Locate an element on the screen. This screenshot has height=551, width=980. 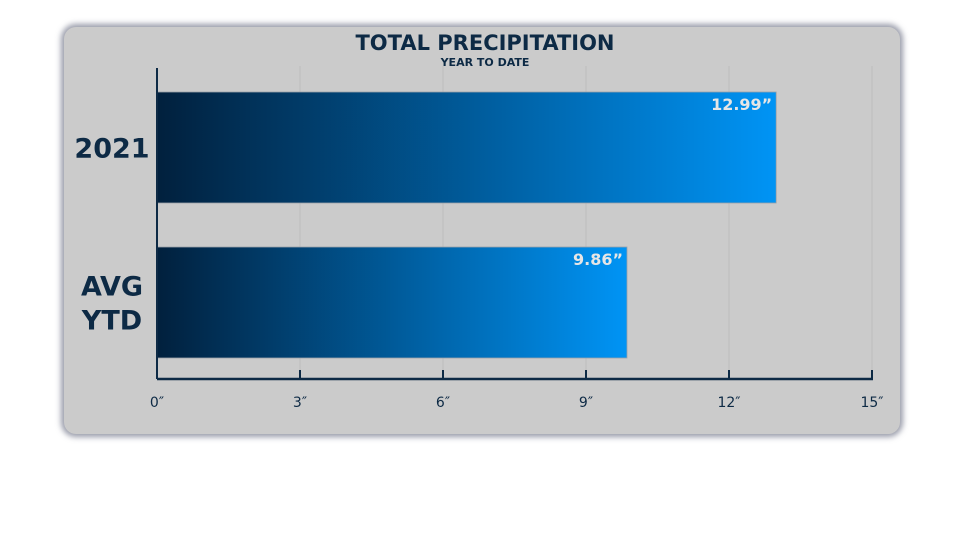
category-label: AVG is located at coordinates (112, 287).